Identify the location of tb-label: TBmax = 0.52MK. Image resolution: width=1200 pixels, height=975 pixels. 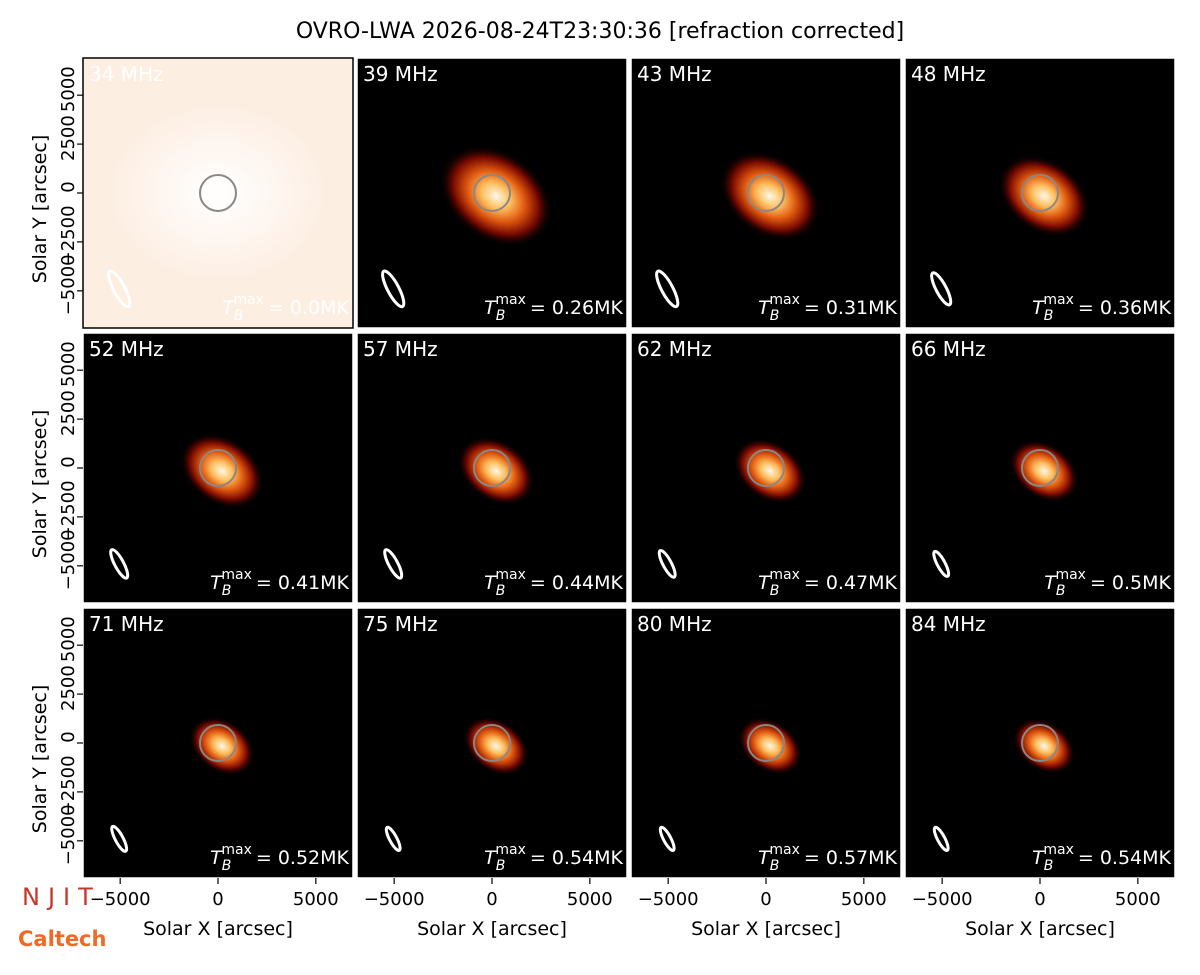
(279, 858).